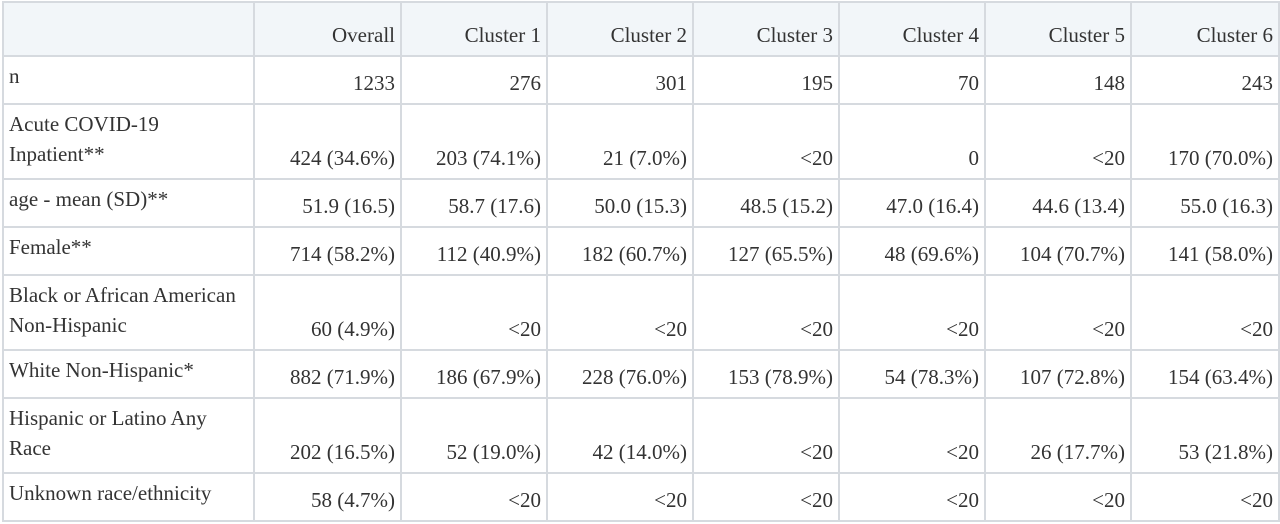 Image resolution: width=1280 pixels, height=524 pixels. What do you see at coordinates (1058, 203) in the screenshot?
I see `cell: 44.6 (13.4)` at bounding box center [1058, 203].